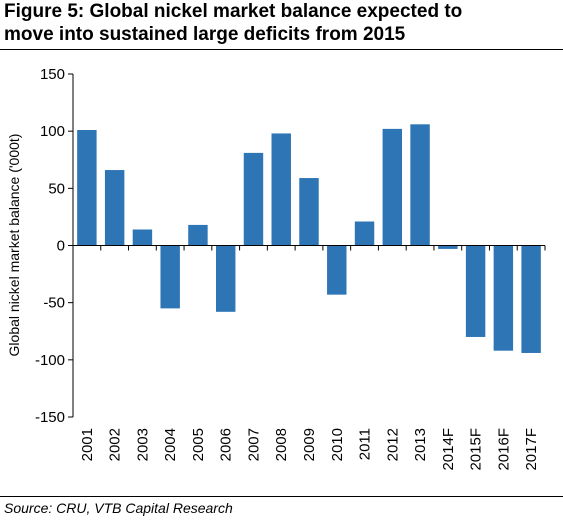 The image size is (563, 522). Describe the element at coordinates (54, 303) in the screenshot. I see `y-tick-label: -50` at that location.